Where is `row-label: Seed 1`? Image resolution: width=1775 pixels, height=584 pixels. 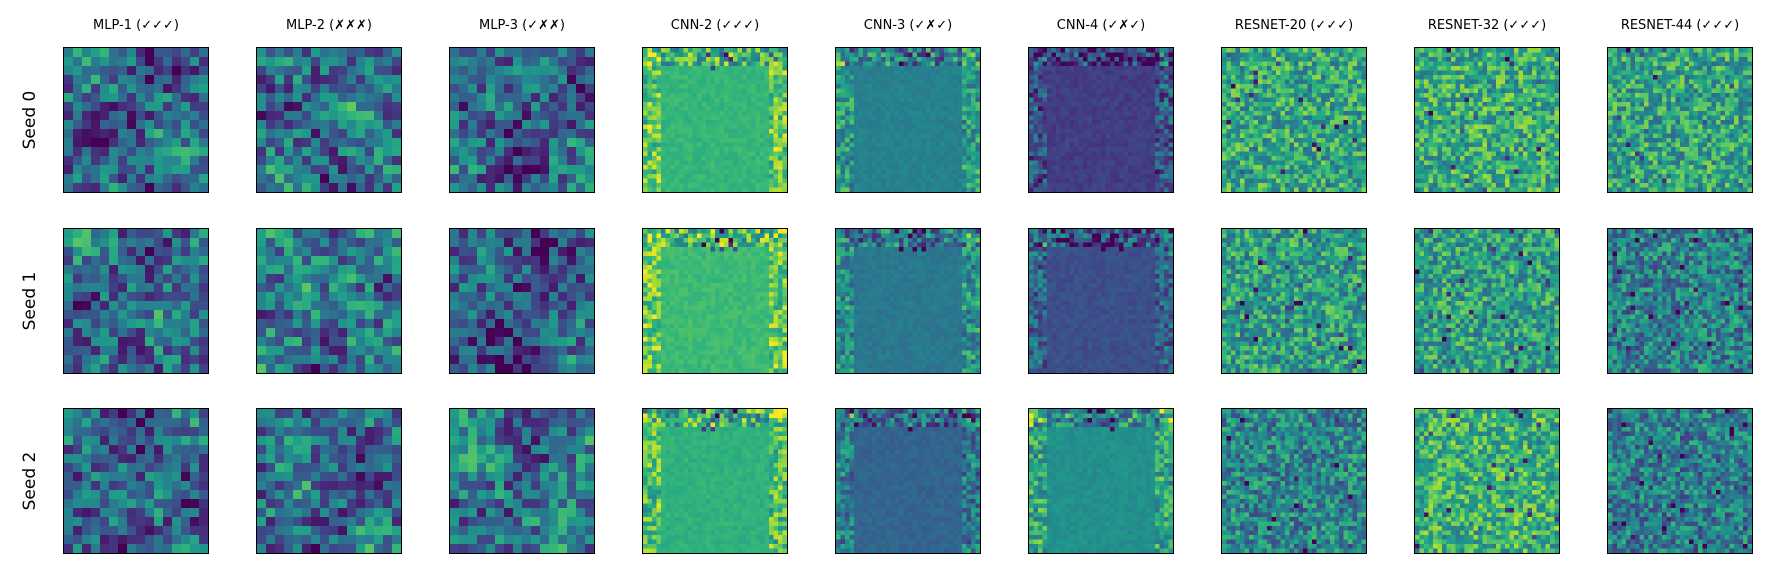
row-label: Seed 1 is located at coordinates (30, 301).